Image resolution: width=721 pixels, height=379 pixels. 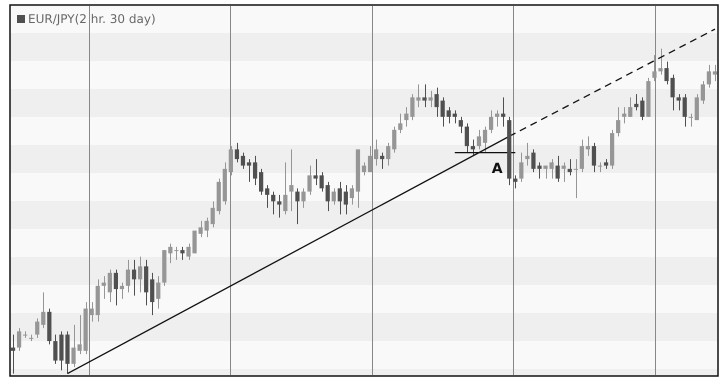 What do you see at coordinates (92, 19) in the screenshot?
I see `legend-label: EUR/JPY(2 hr. 30 day)` at bounding box center [92, 19].